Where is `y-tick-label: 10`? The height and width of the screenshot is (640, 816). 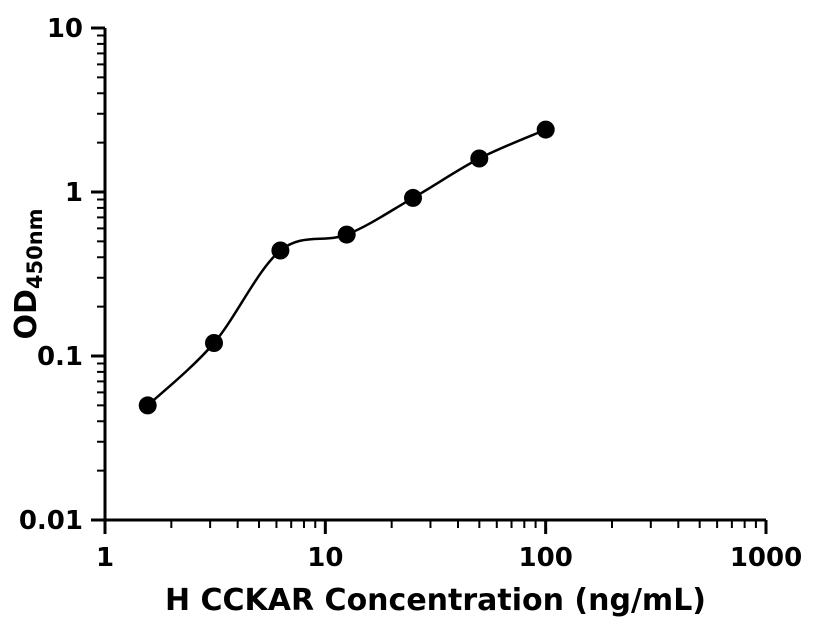
y-tick-label: 10 is located at coordinates (65, 29).